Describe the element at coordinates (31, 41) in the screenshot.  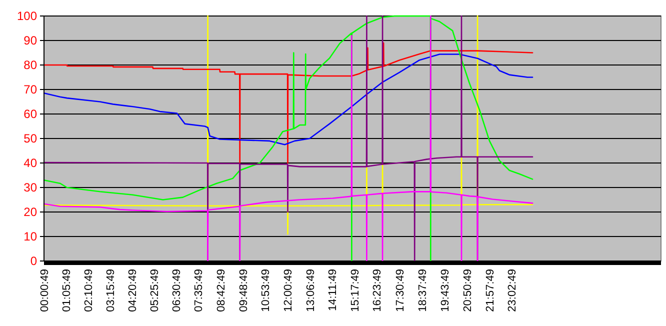
I see `y-tick-label: 90` at that location.